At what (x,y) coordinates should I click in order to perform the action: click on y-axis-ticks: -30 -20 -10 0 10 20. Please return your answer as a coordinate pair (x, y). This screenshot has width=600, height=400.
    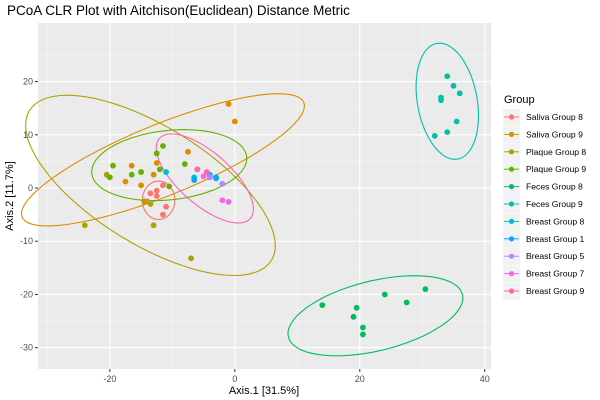
    Looking at the image, I should click on (29, 215).